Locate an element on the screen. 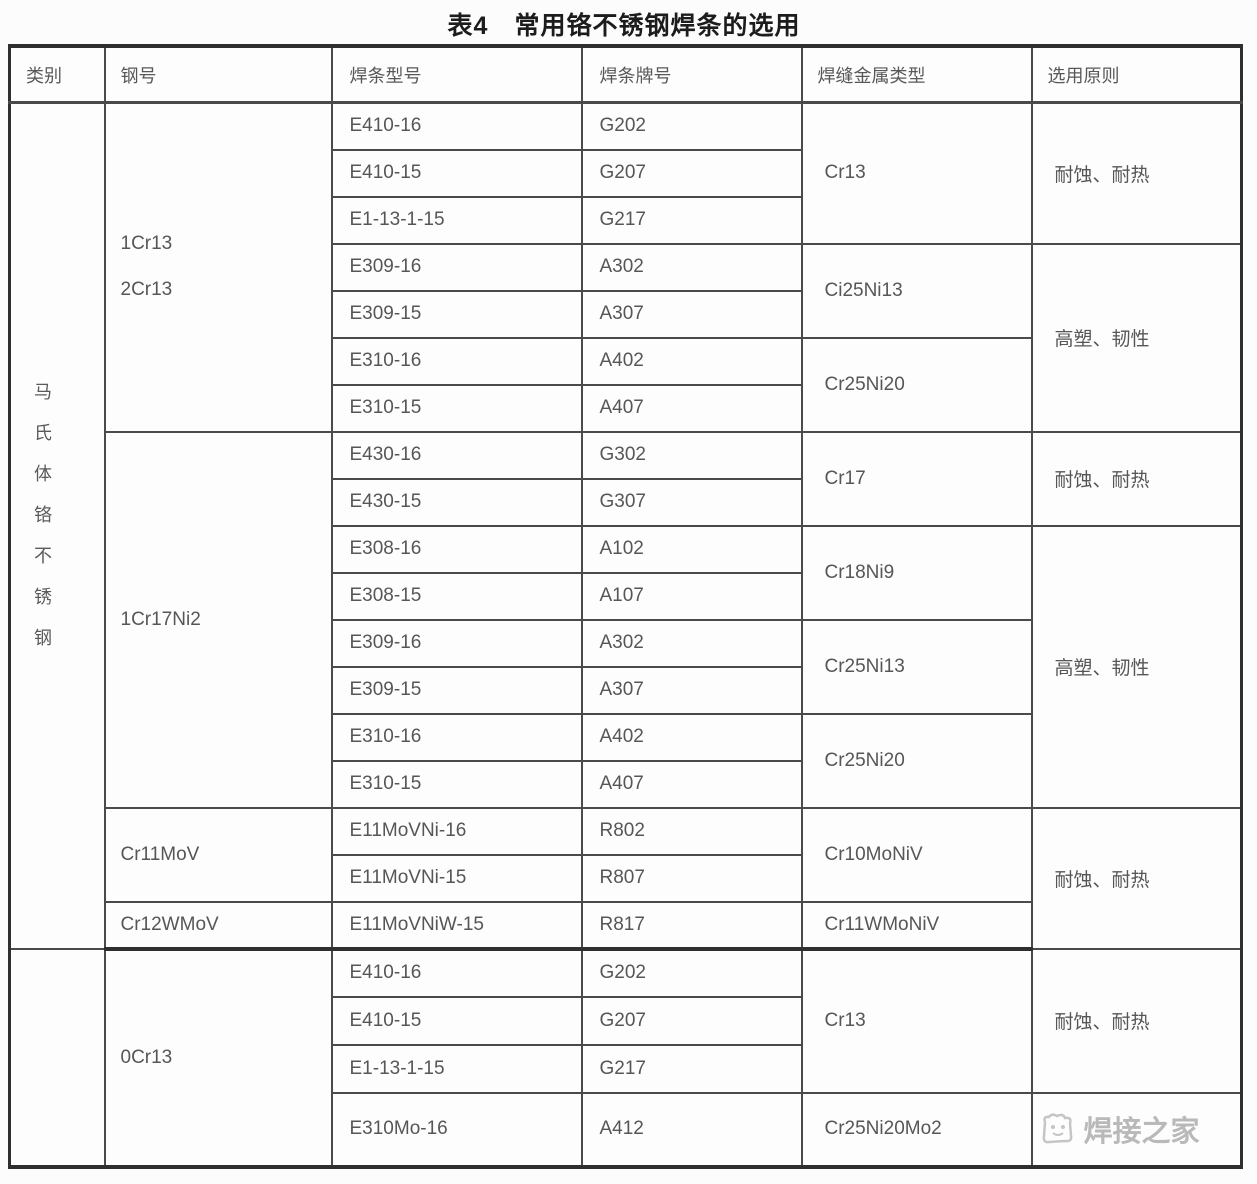  cell-electrode-brand: G302 is located at coordinates (691, 455).